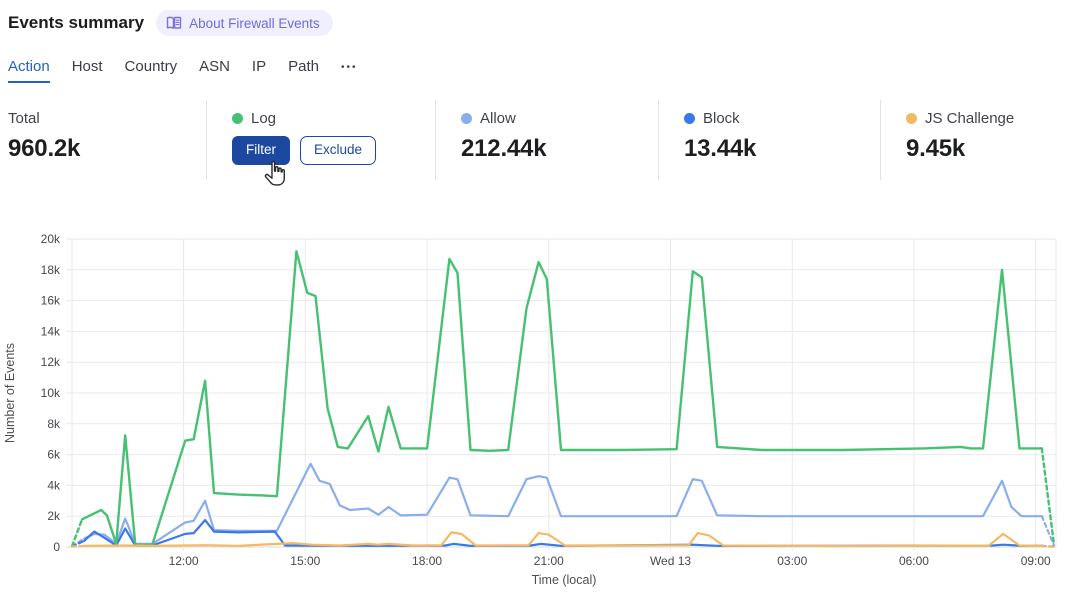 The width and height of the screenshot is (1068, 603). I want to click on x-tick-label: 12:00, so click(184, 561).